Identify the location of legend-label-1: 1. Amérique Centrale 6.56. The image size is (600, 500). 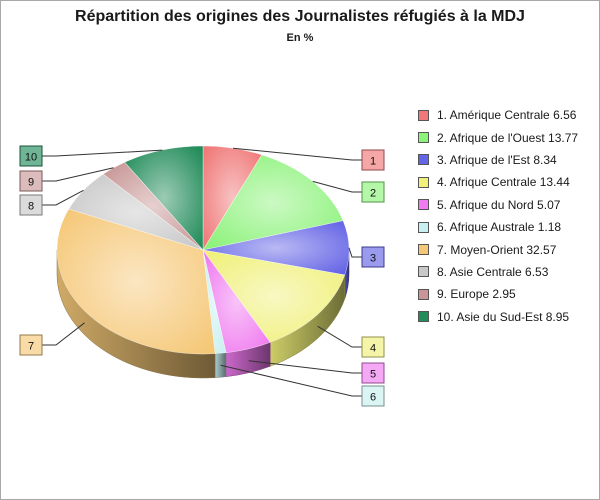
(507, 115).